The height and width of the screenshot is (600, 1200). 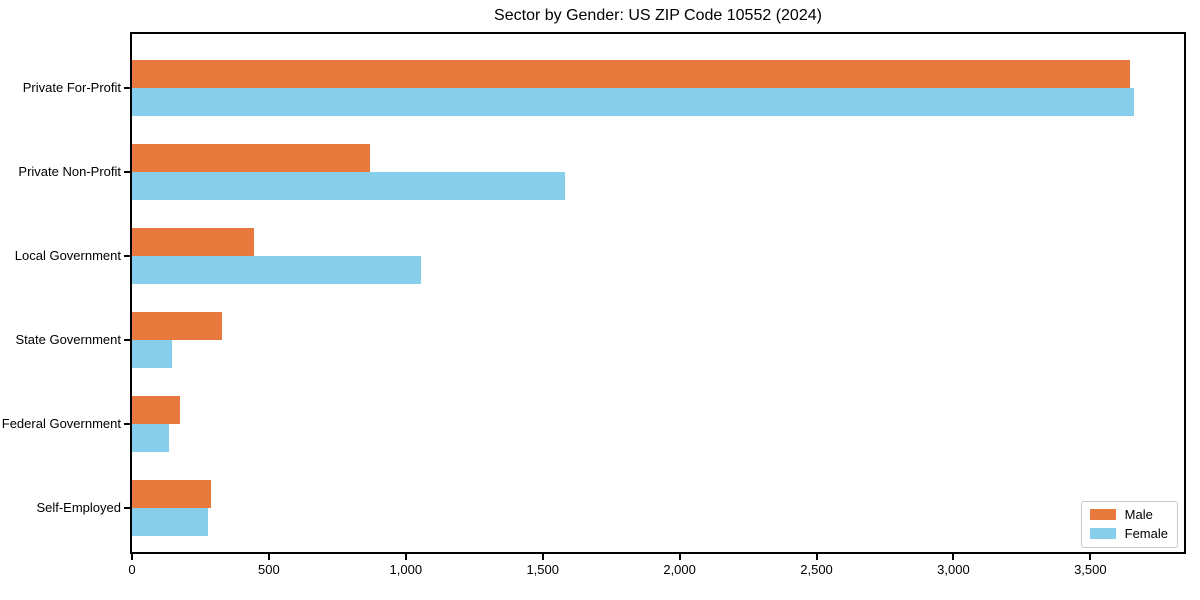 I want to click on legend-swatch-male, so click(x=1102, y=514).